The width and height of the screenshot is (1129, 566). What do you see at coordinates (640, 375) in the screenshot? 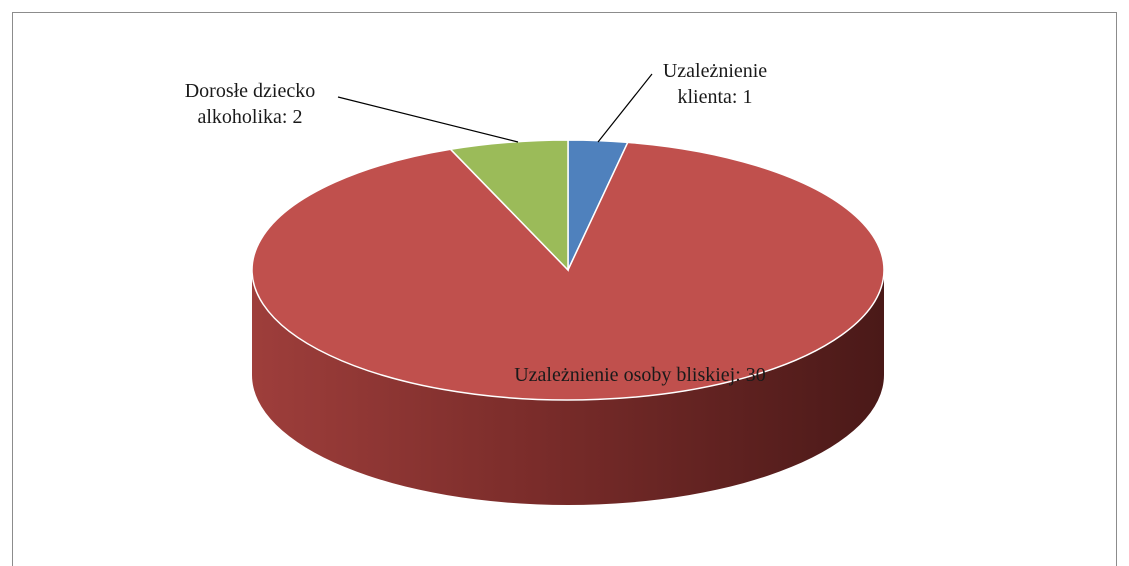
I see `data-label: Uzależnienie osoby bliskiej: 30` at bounding box center [640, 375].